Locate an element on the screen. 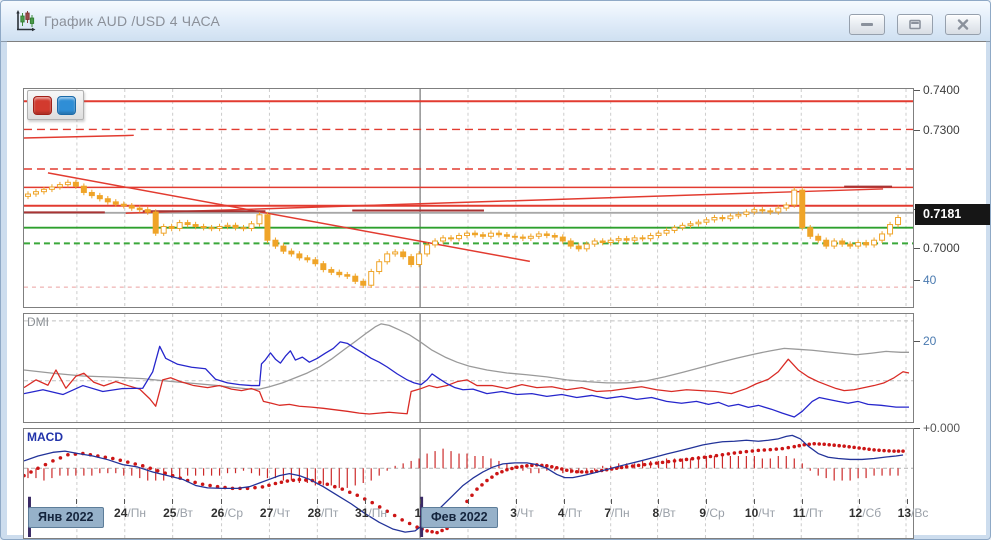 The image size is (991, 540). time-label: 4/Пт is located at coordinates (570, 513).